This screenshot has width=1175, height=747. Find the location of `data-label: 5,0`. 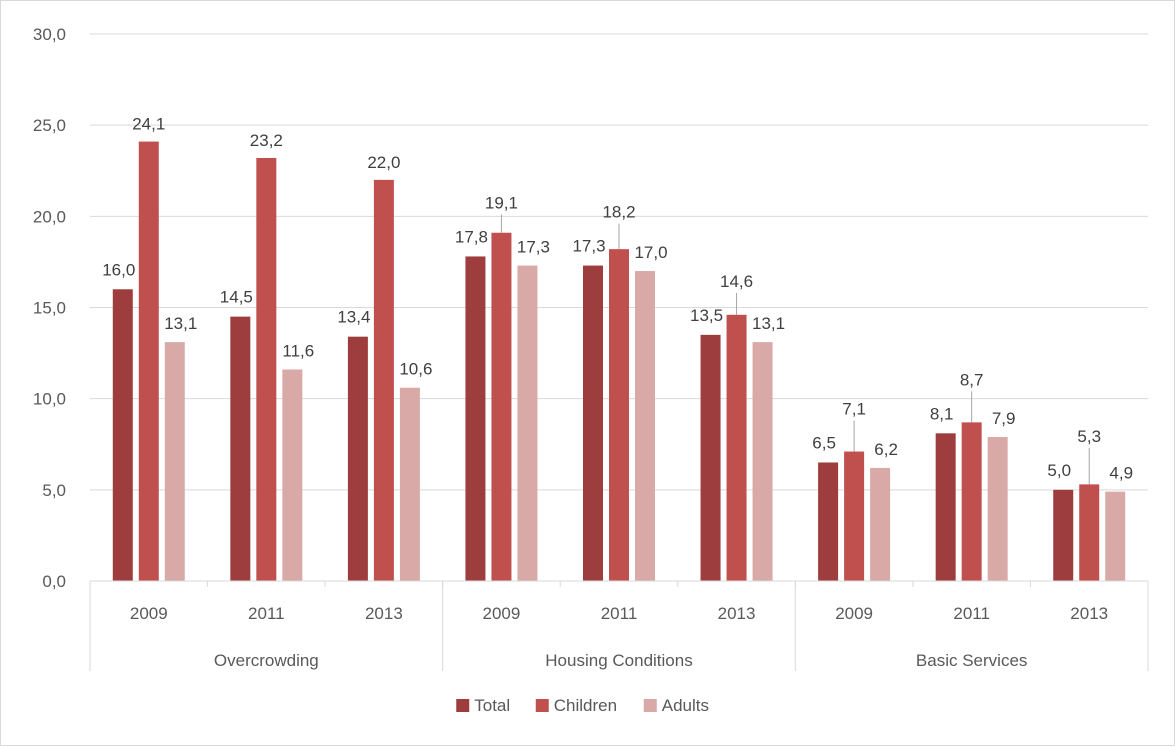

data-label: 5,0 is located at coordinates (1059, 470).